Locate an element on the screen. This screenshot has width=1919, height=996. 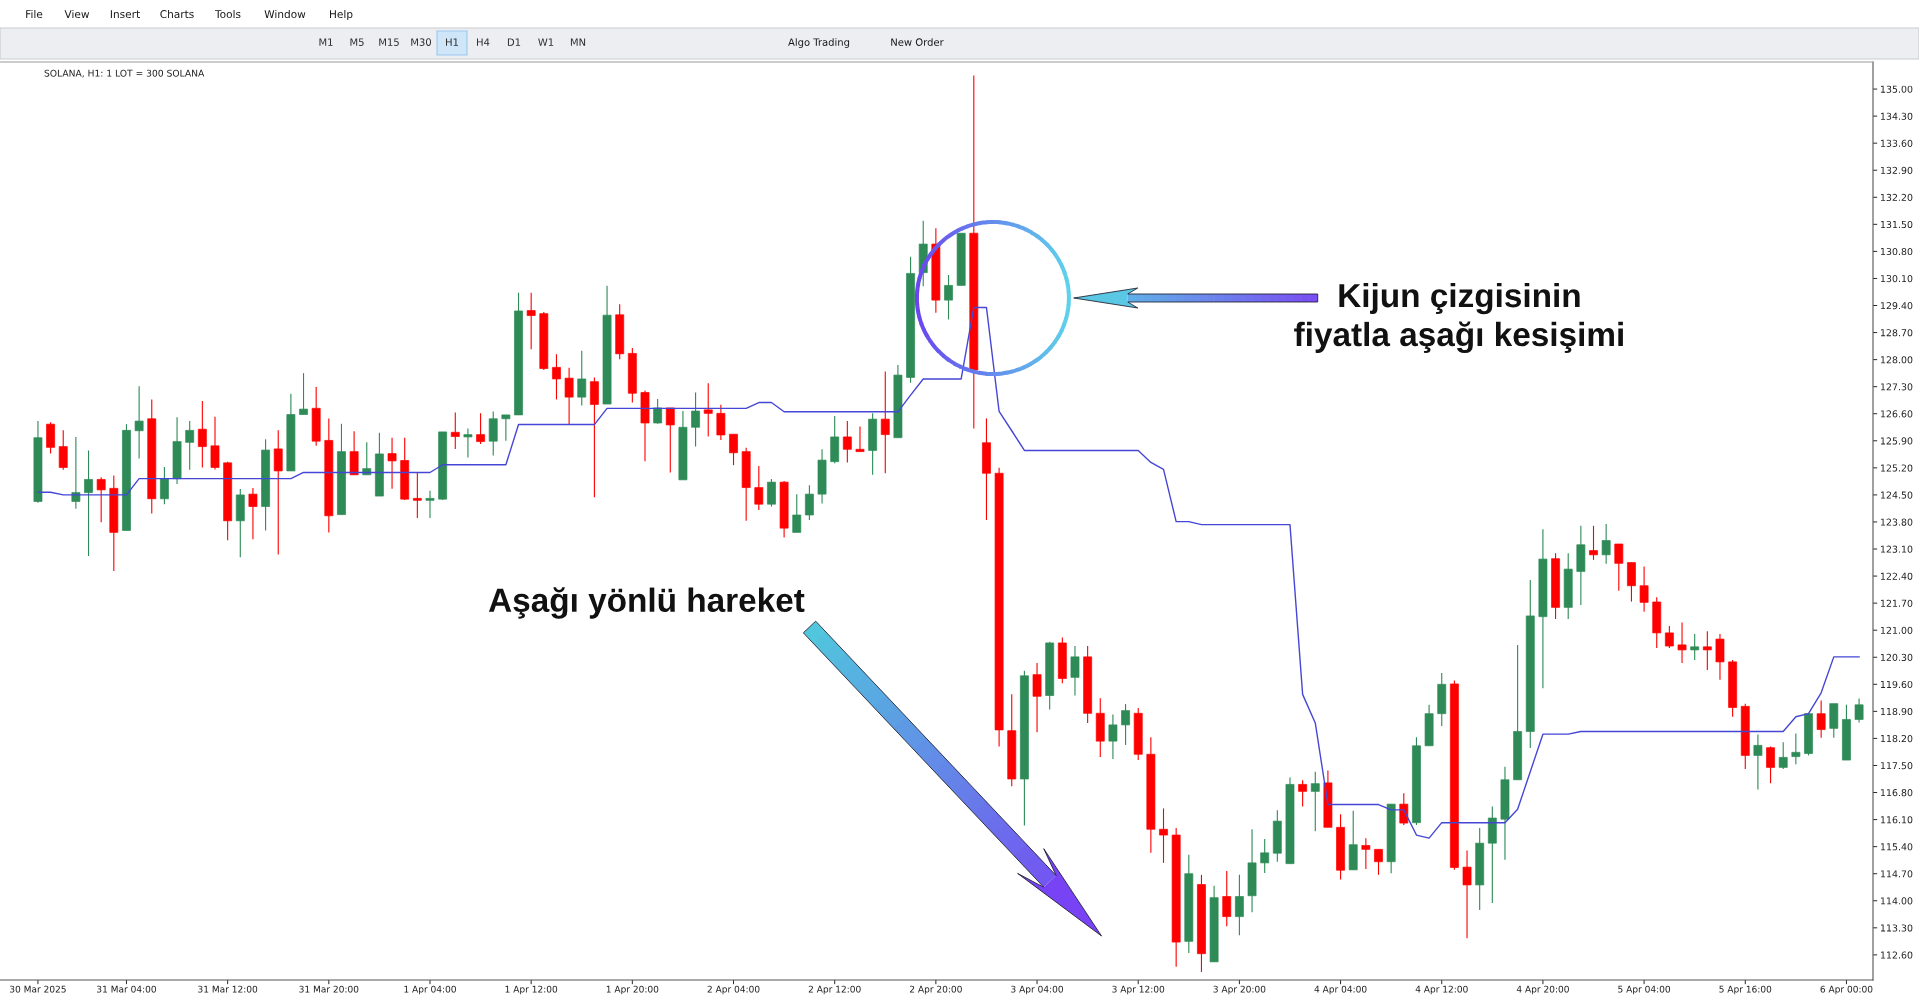
text: Algo Trading is located at coordinates (819, 43).